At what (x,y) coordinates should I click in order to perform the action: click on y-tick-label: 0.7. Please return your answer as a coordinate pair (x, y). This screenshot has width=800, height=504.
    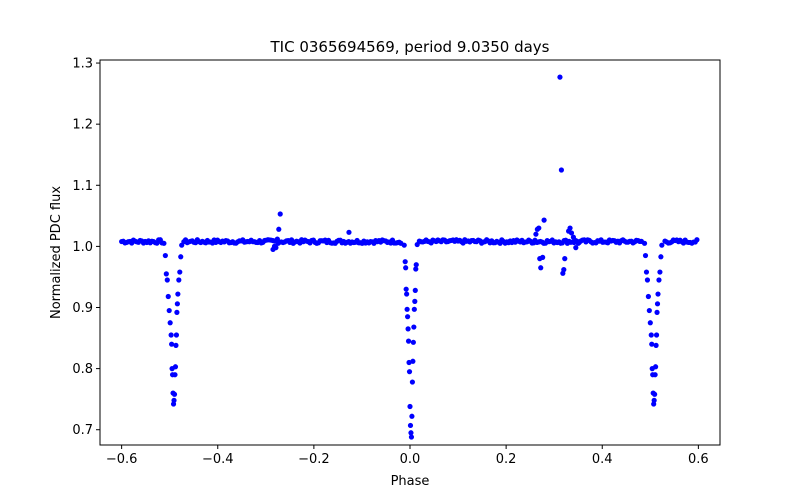
    Looking at the image, I should click on (82, 430).